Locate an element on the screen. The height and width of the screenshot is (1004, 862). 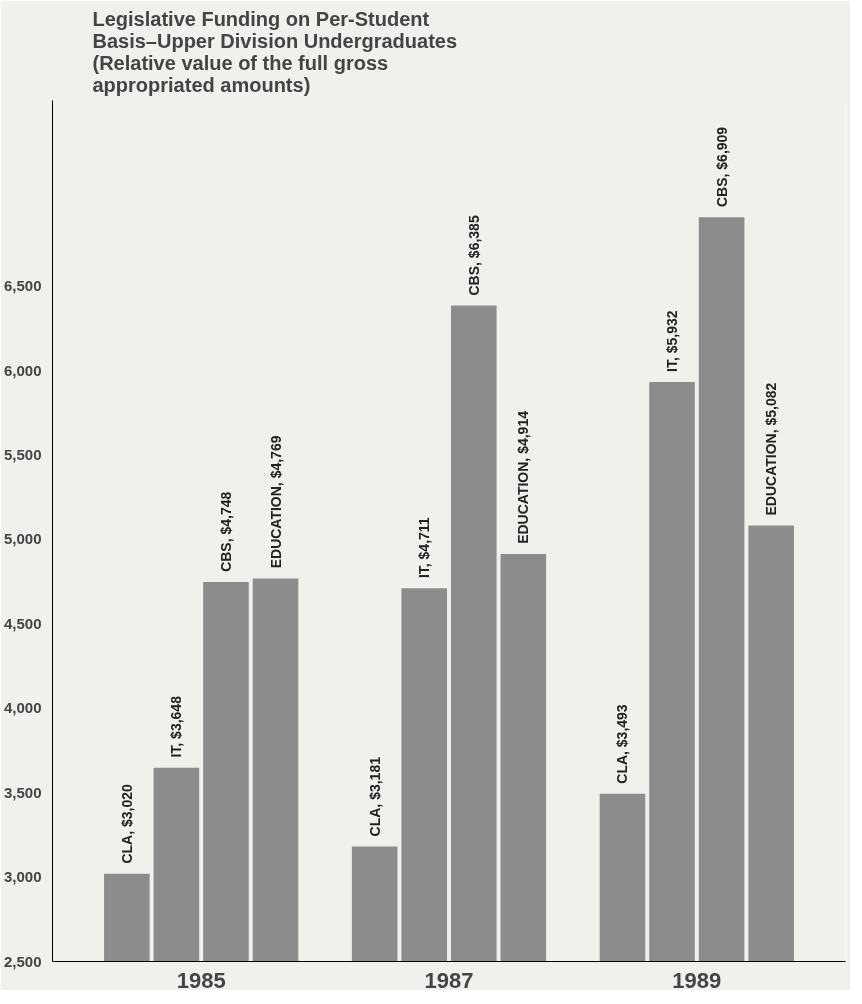
data-label: IT, $5,932 is located at coordinates (672, 341).